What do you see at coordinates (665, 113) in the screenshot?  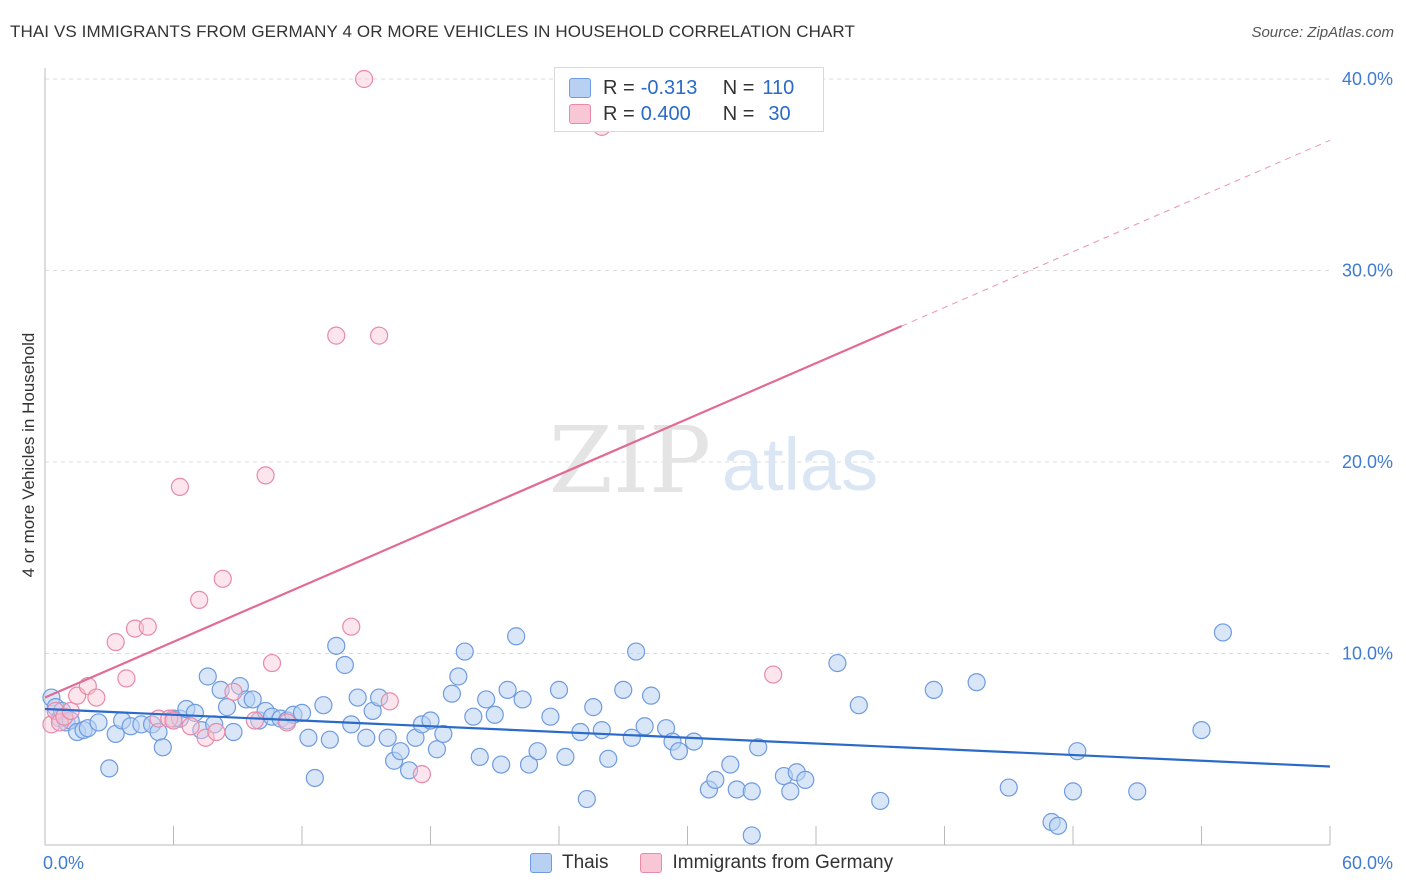 I see `legend-r-value: 0.400` at bounding box center [665, 113].